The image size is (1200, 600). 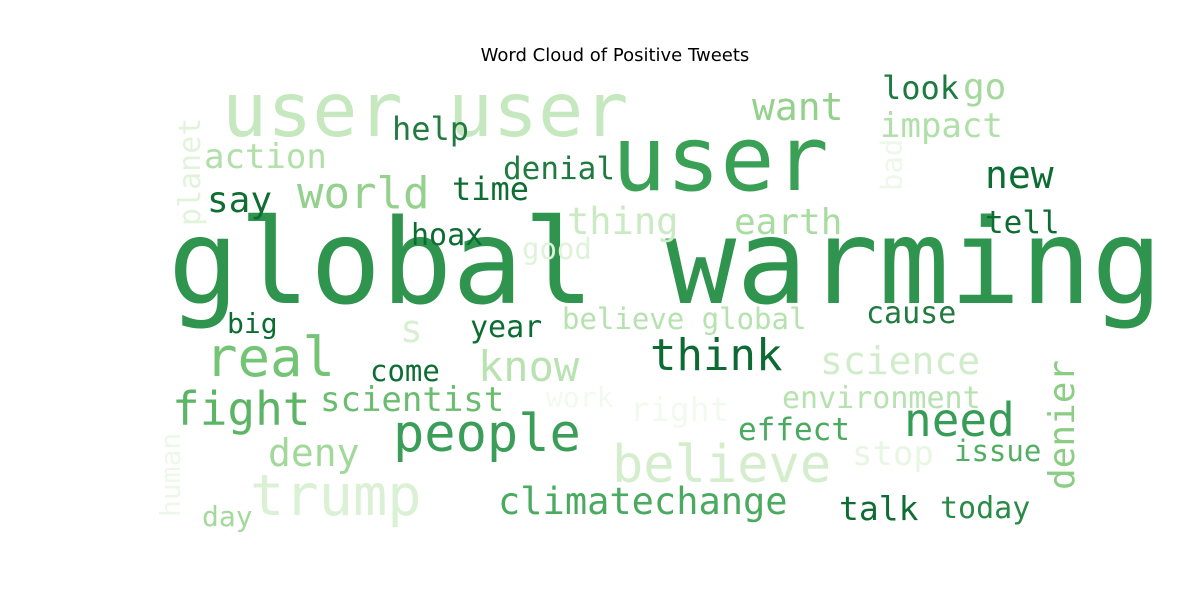 What do you see at coordinates (1019, 175) in the screenshot?
I see `word-new: new` at bounding box center [1019, 175].